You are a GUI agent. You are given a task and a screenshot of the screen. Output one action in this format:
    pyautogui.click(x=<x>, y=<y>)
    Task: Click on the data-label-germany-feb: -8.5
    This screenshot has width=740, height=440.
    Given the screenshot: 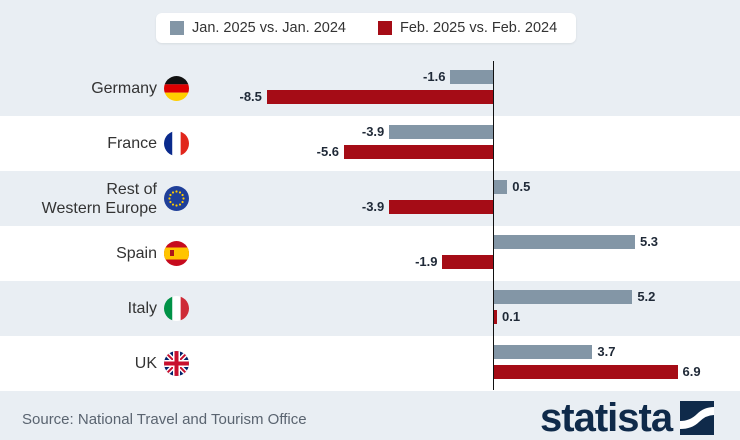 What is the action you would take?
    pyautogui.click(x=250, y=96)
    